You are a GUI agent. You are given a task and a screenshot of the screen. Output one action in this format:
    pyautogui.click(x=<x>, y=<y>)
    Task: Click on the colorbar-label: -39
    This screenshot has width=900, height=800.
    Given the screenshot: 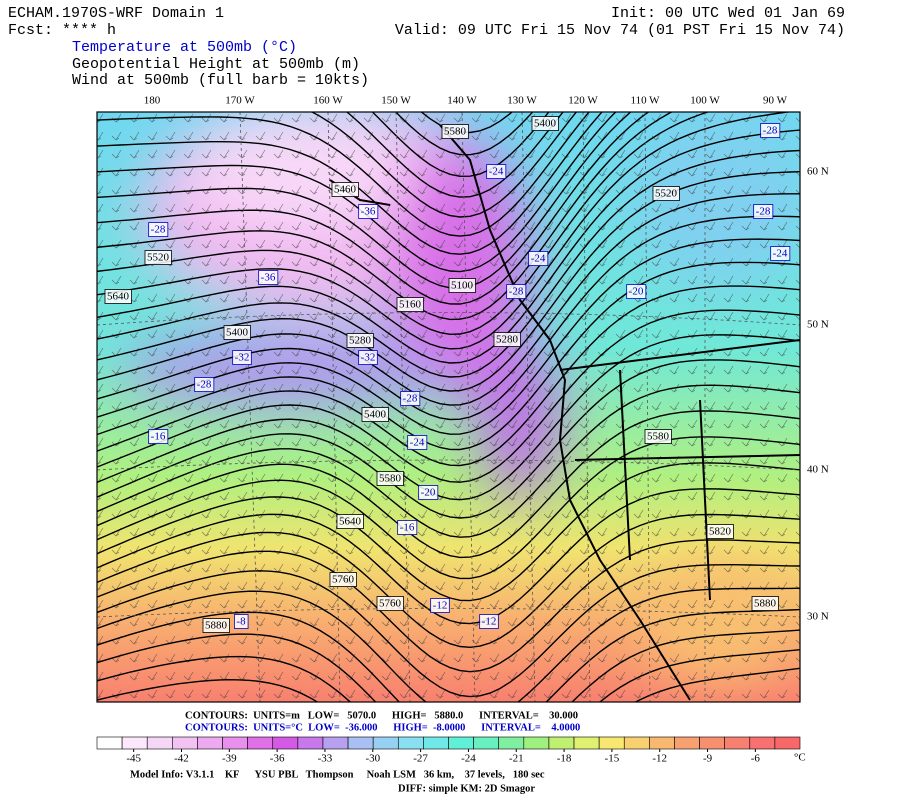 What is the action you would take?
    pyautogui.click(x=229, y=759)
    